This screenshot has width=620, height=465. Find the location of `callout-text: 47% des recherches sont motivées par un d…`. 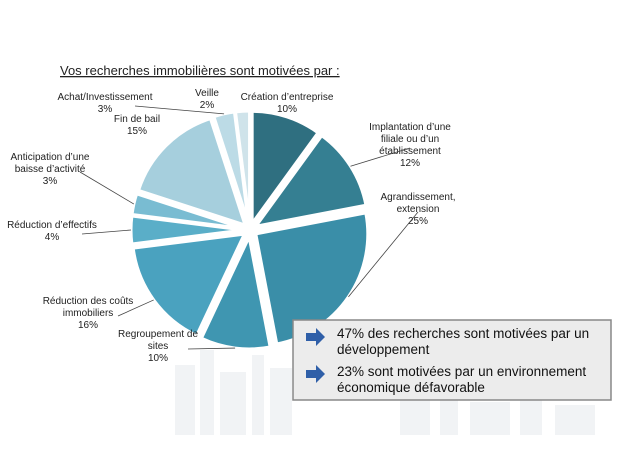

callout-text: 47% des recherches sont motivées par un d… is located at coordinates (463, 341).